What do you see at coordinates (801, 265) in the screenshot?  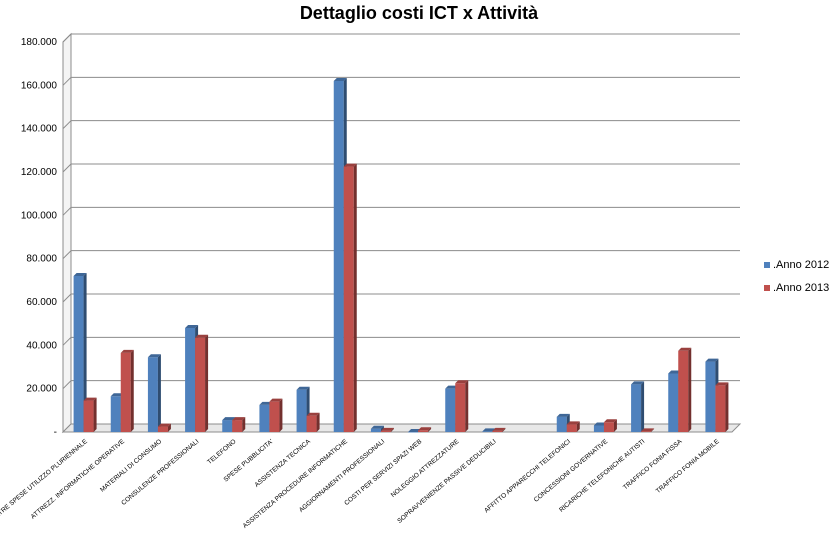 I see `legend-label: .Anno 2012` at bounding box center [801, 265].